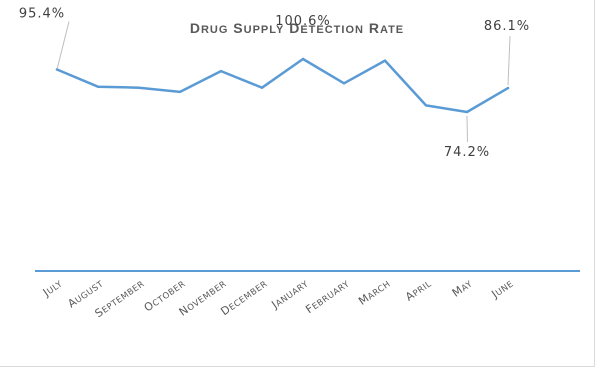 This screenshot has height=367, width=595. What do you see at coordinates (374, 292) in the screenshot?
I see `x-tick-march: MARCH` at bounding box center [374, 292].